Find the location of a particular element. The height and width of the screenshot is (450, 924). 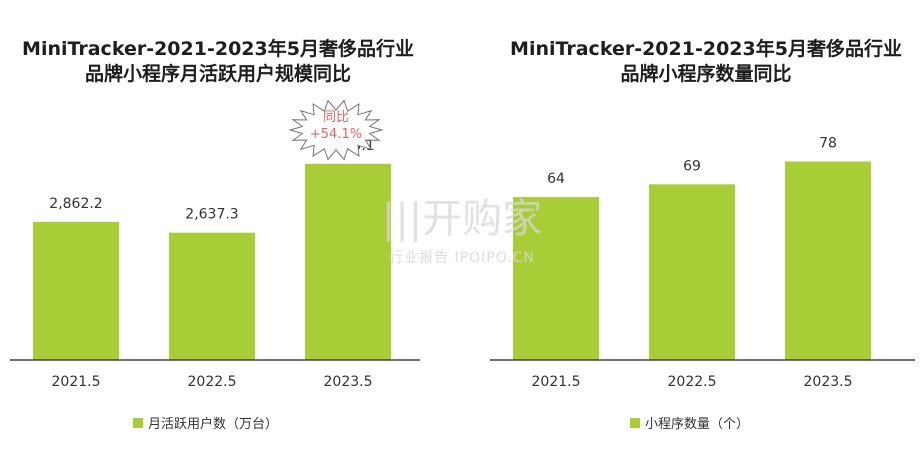

legend-label: 小程序数量（个） is located at coordinates (697, 424).